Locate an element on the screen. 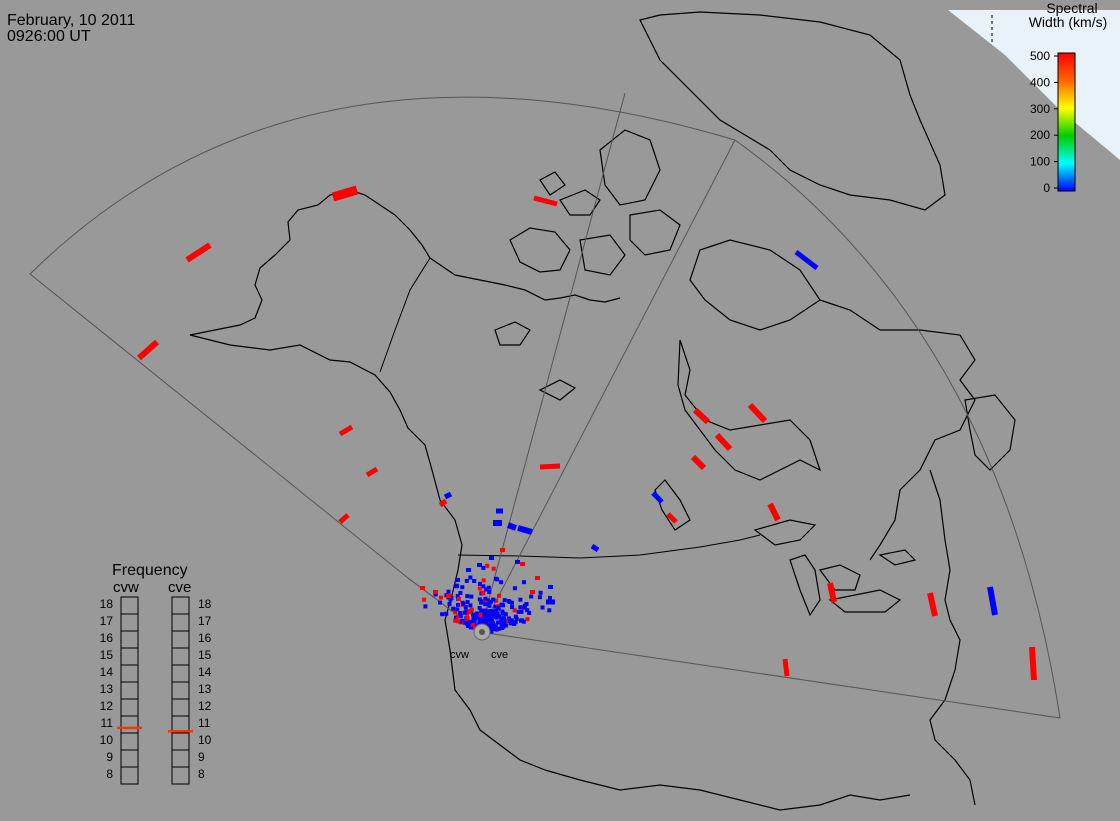 The width and height of the screenshot is (1120, 821). frequency-scale-label: 18 is located at coordinates (107, 604).